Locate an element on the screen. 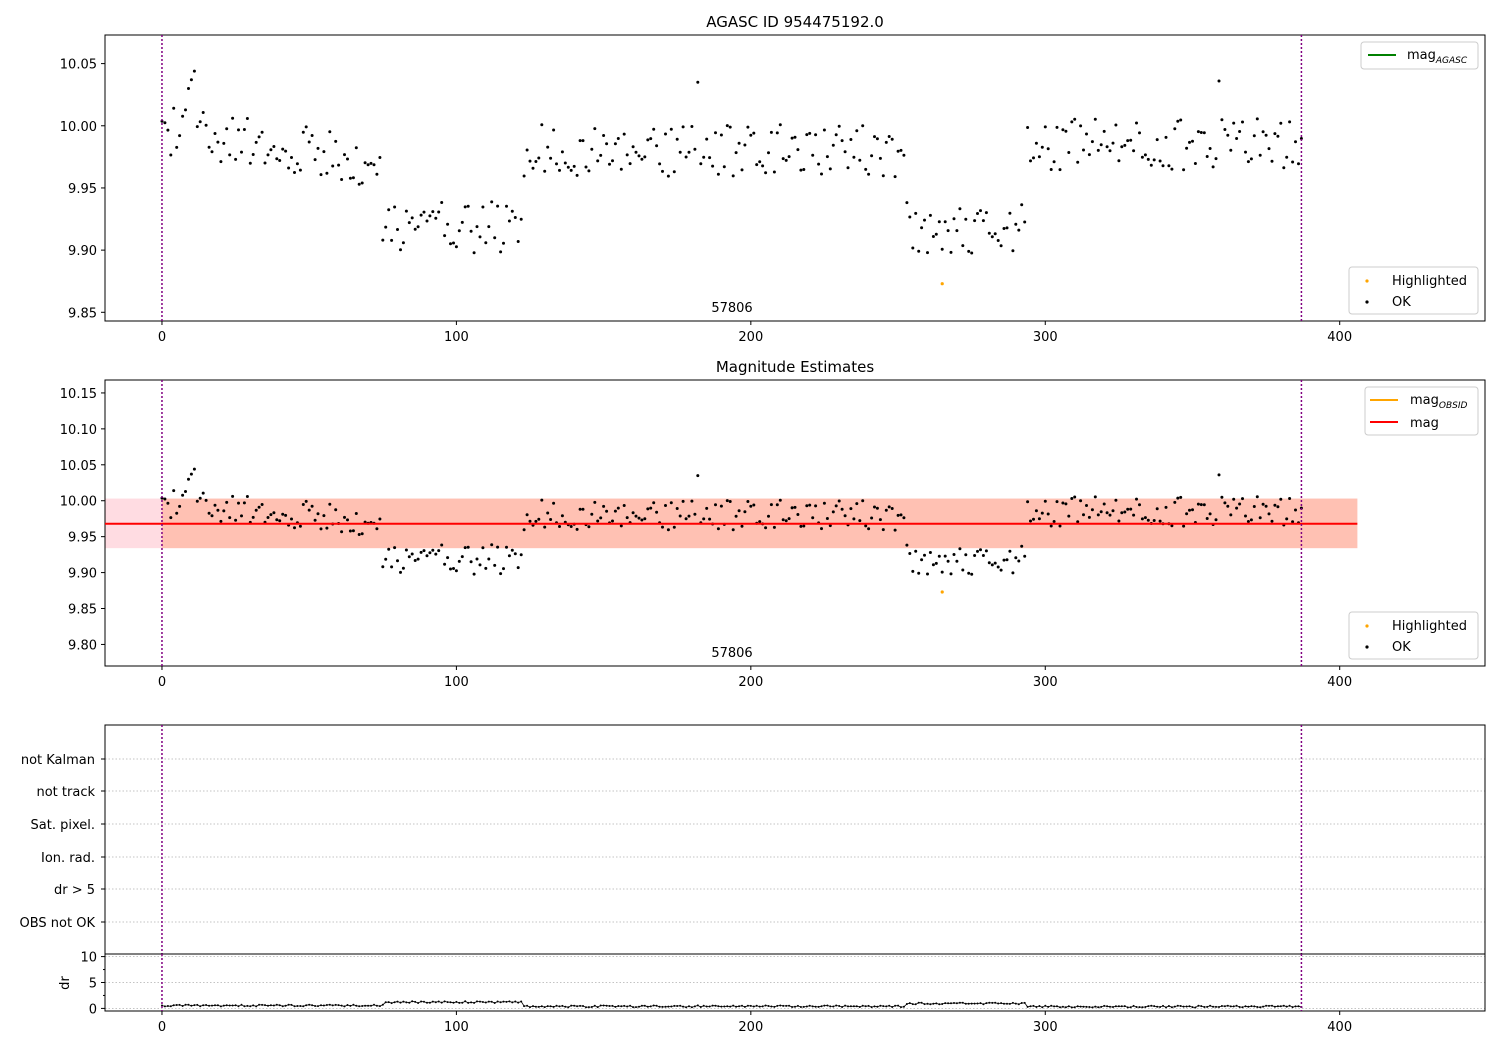 The image size is (1500, 1050). y-tick-label: 5 is located at coordinates (93, 984).